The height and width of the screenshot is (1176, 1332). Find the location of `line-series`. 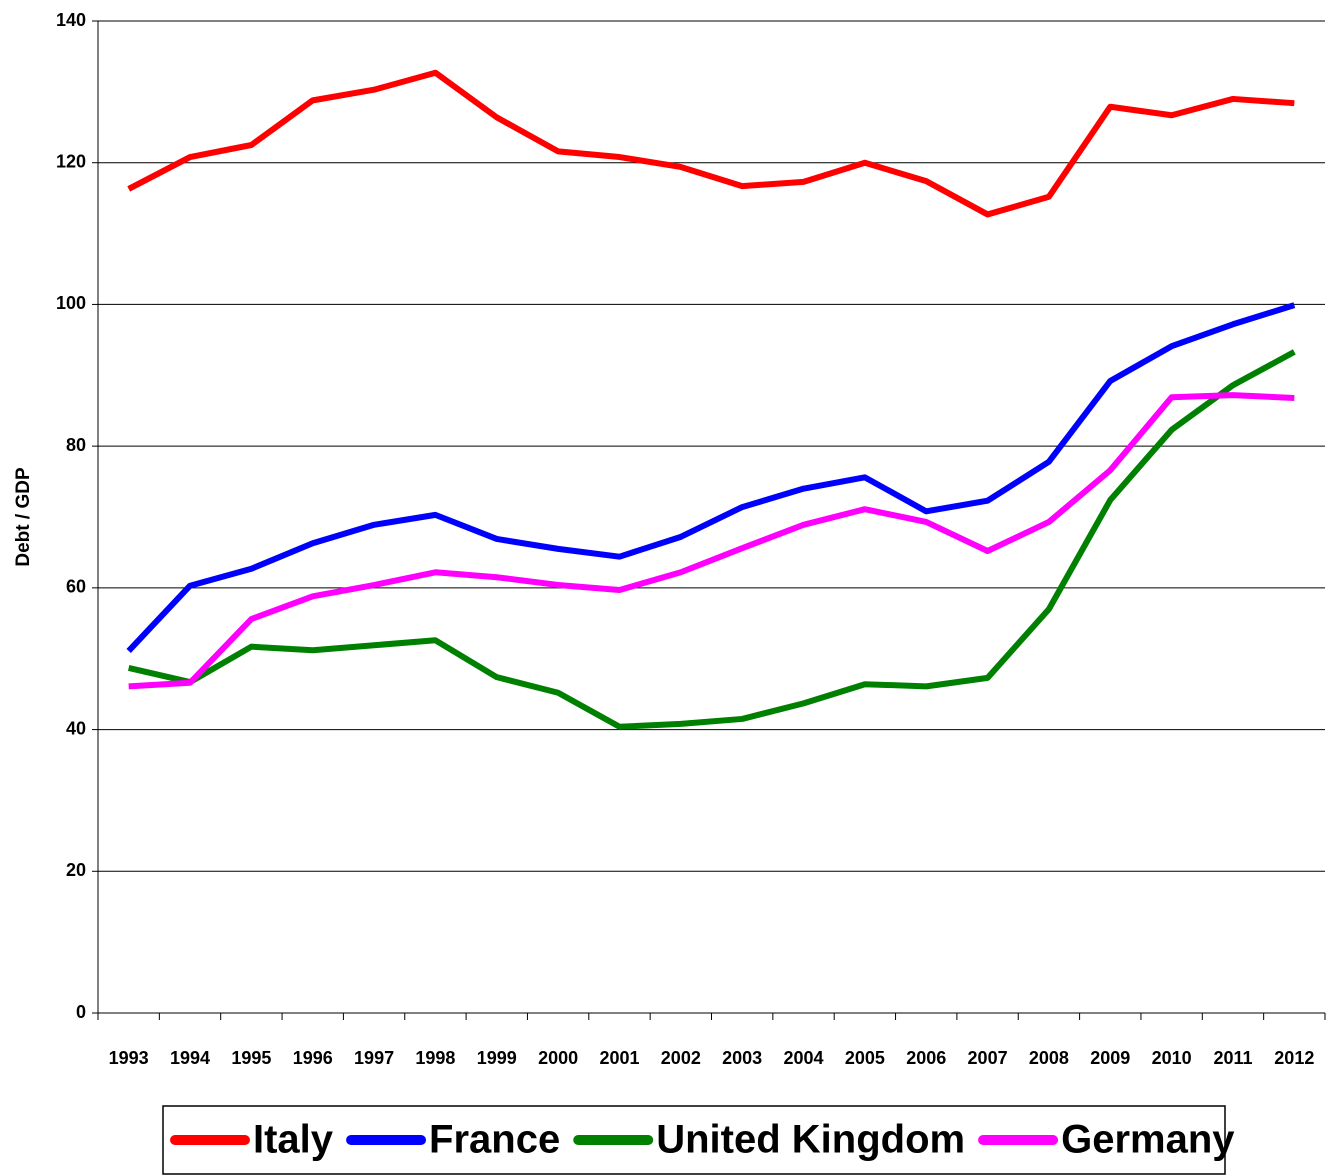

line-series is located at coordinates (711, 143).